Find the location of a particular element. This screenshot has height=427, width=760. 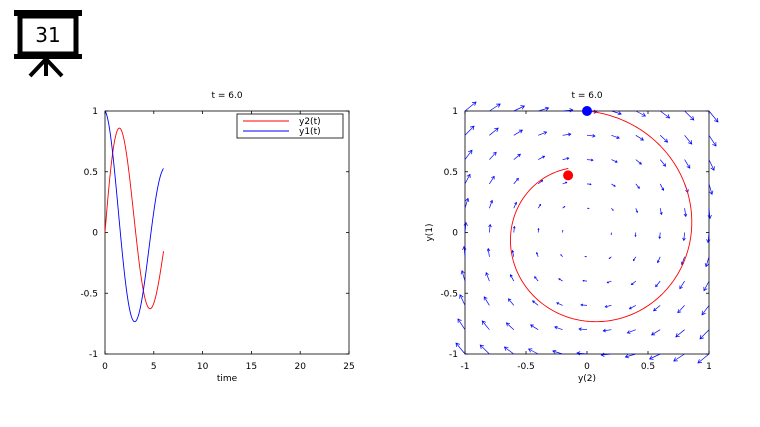

y-tick-label: 0.5 is located at coordinates (451, 173).